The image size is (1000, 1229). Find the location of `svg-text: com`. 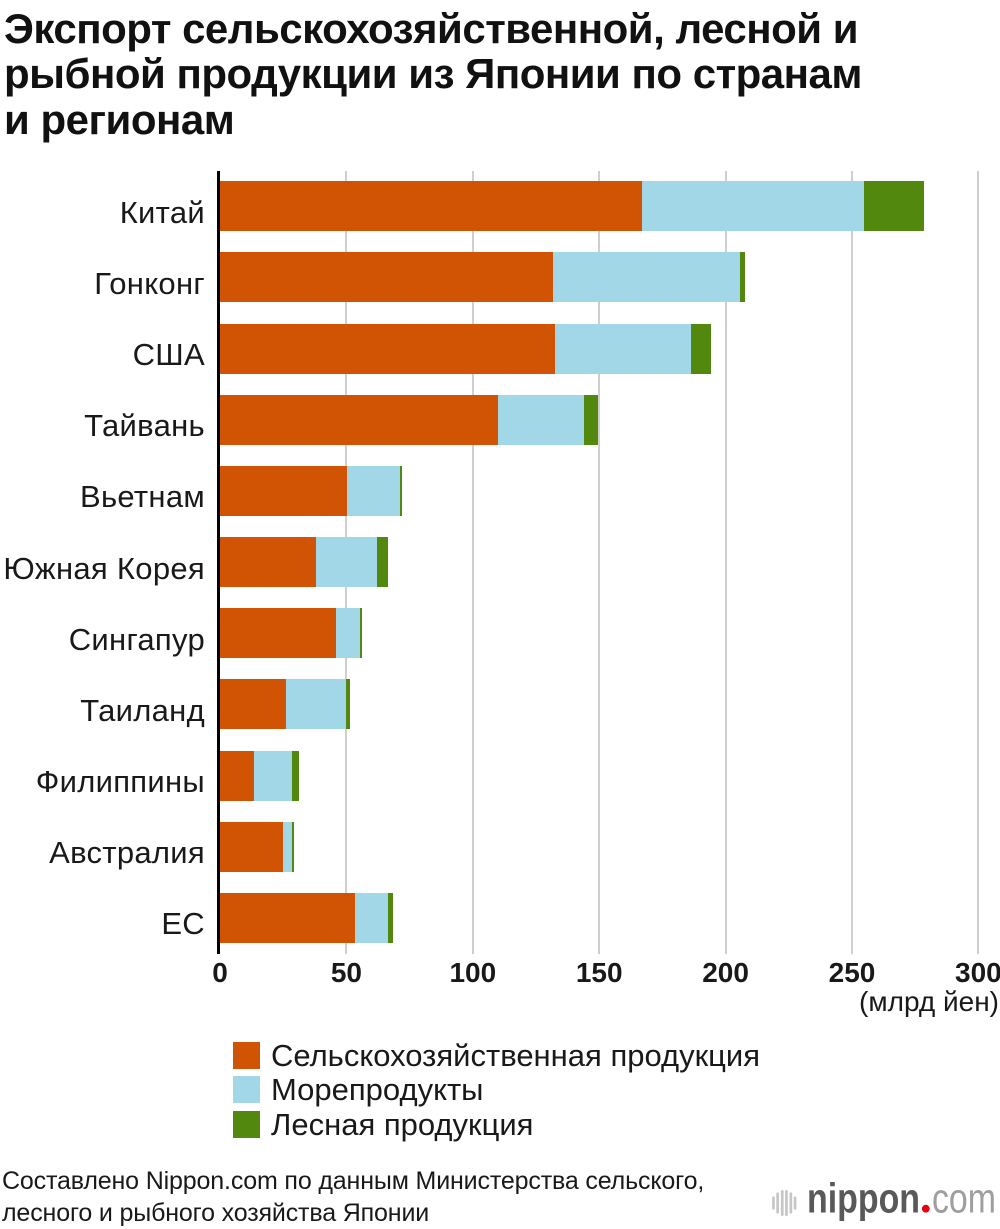

svg-text: com is located at coordinates (964, 1198).